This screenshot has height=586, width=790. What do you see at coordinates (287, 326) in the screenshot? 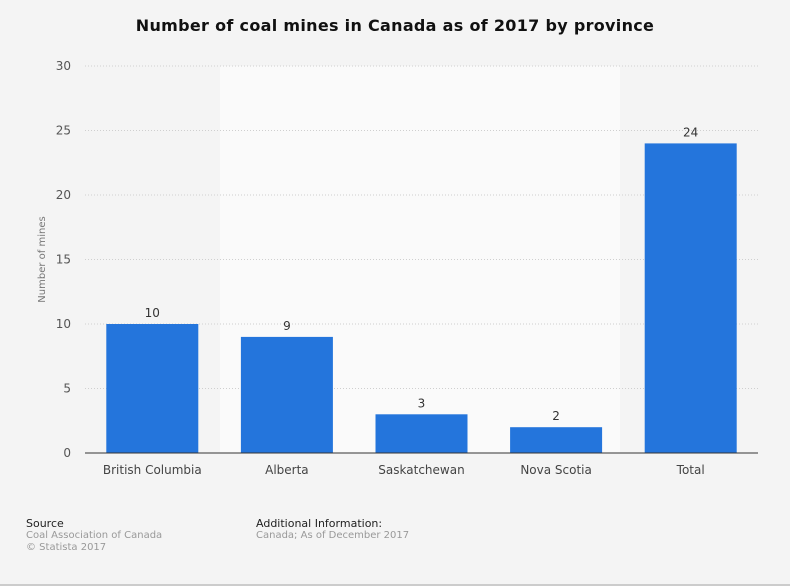
I see `data-label: 9` at bounding box center [287, 326].